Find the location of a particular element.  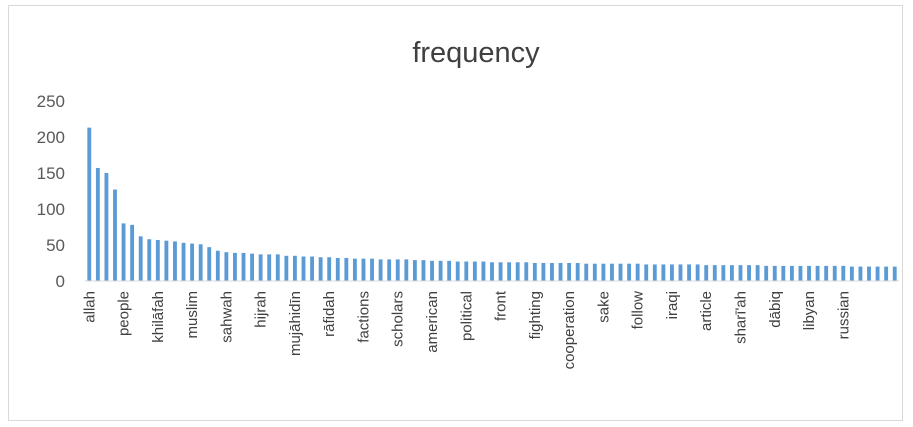

x-category-label: front is located at coordinates (501, 305).